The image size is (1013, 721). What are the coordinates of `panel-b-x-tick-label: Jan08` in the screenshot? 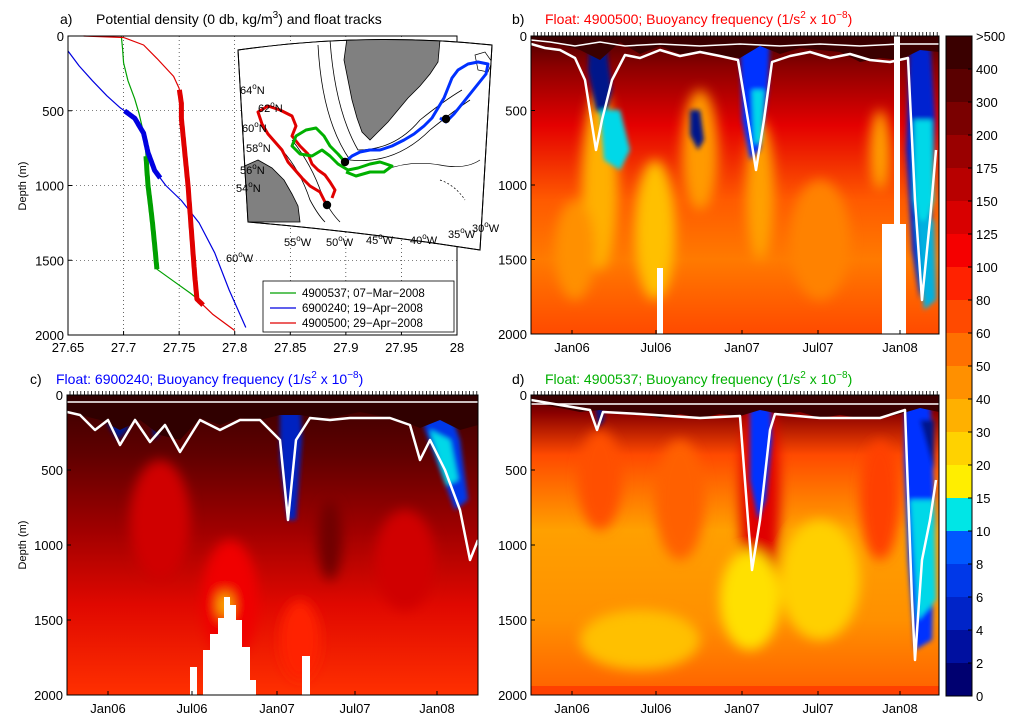 It's located at (899, 347).